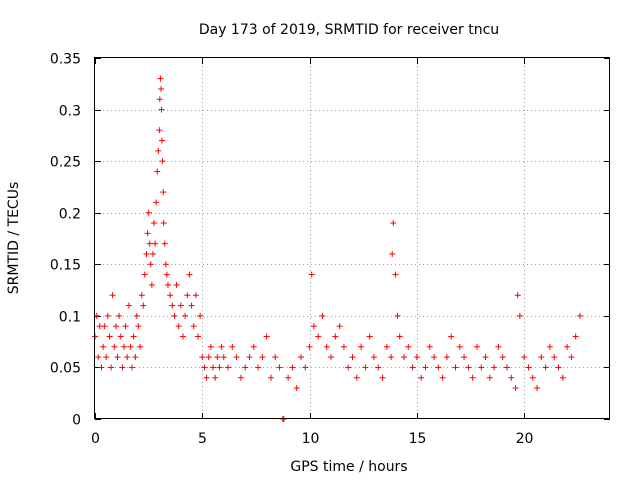  I want to click on y-tick-label: 0.1, so click(70, 318).